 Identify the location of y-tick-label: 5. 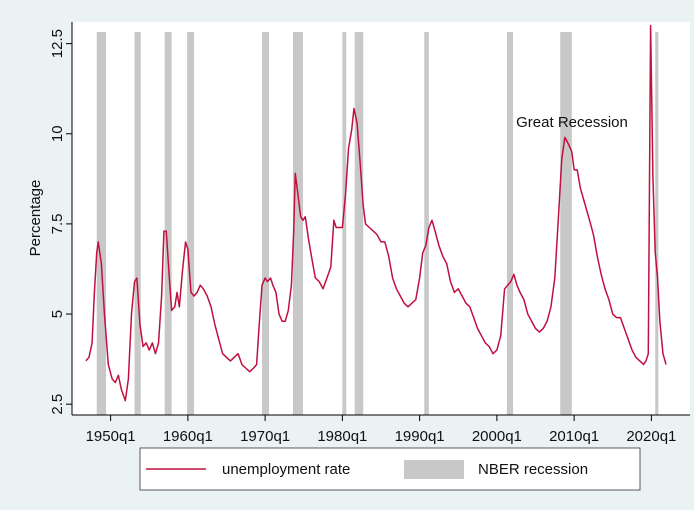
(57, 314).